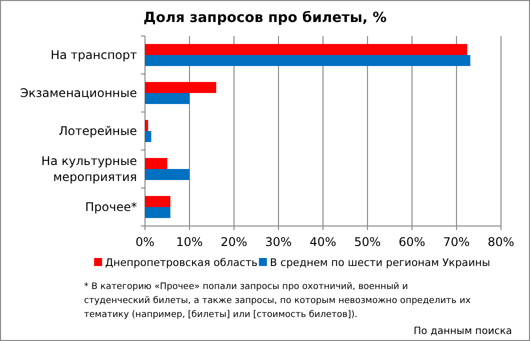  I want to click on y-tick-label: Лотерейные, so click(97, 131).